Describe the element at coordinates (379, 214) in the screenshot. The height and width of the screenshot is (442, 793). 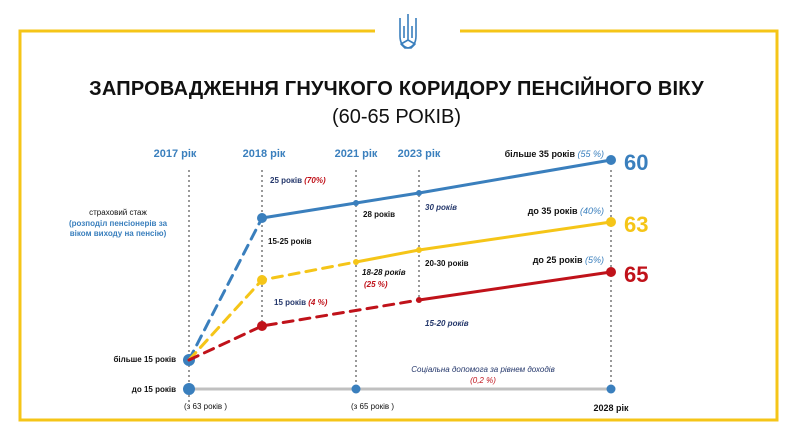
I see `annotation: 28 років` at that location.